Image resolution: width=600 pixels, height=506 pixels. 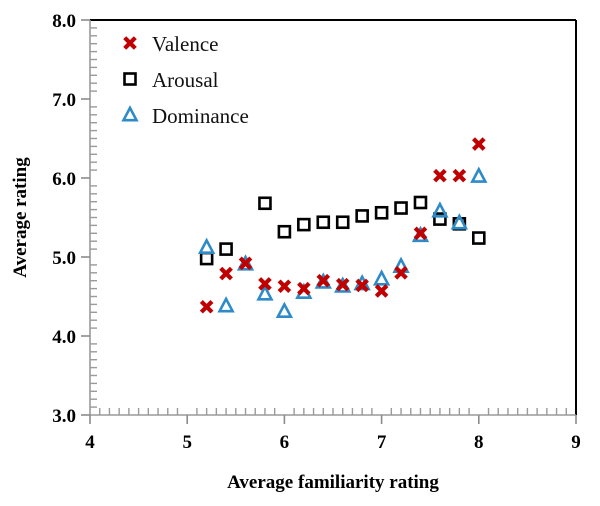 I want to click on y-axis-title: Average rating, so click(x=20, y=217).